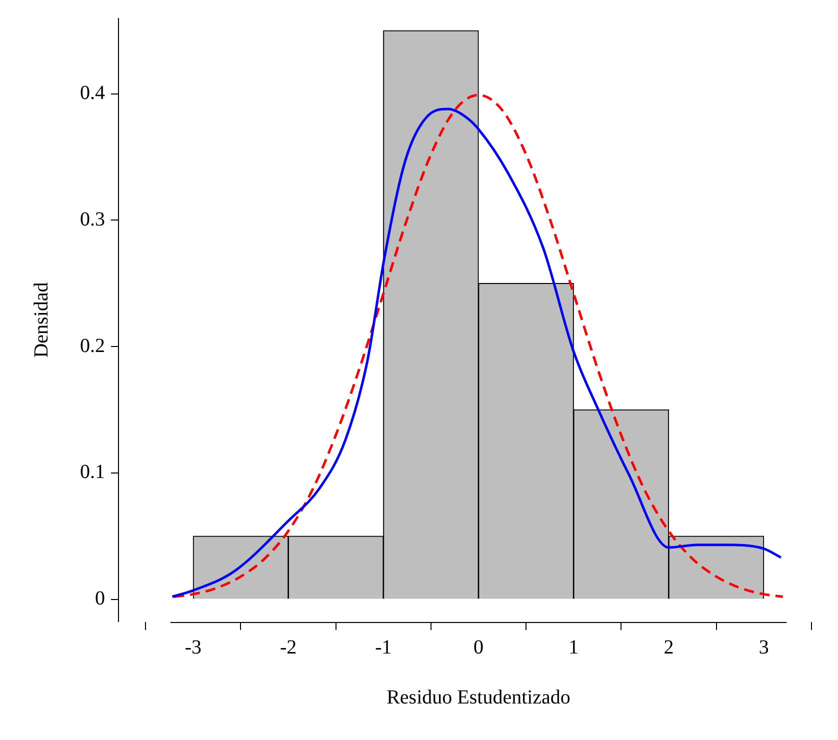 The height and width of the screenshot is (740, 838). What do you see at coordinates (92, 345) in the screenshot?
I see `y-tick-label: 0.2` at bounding box center [92, 345].